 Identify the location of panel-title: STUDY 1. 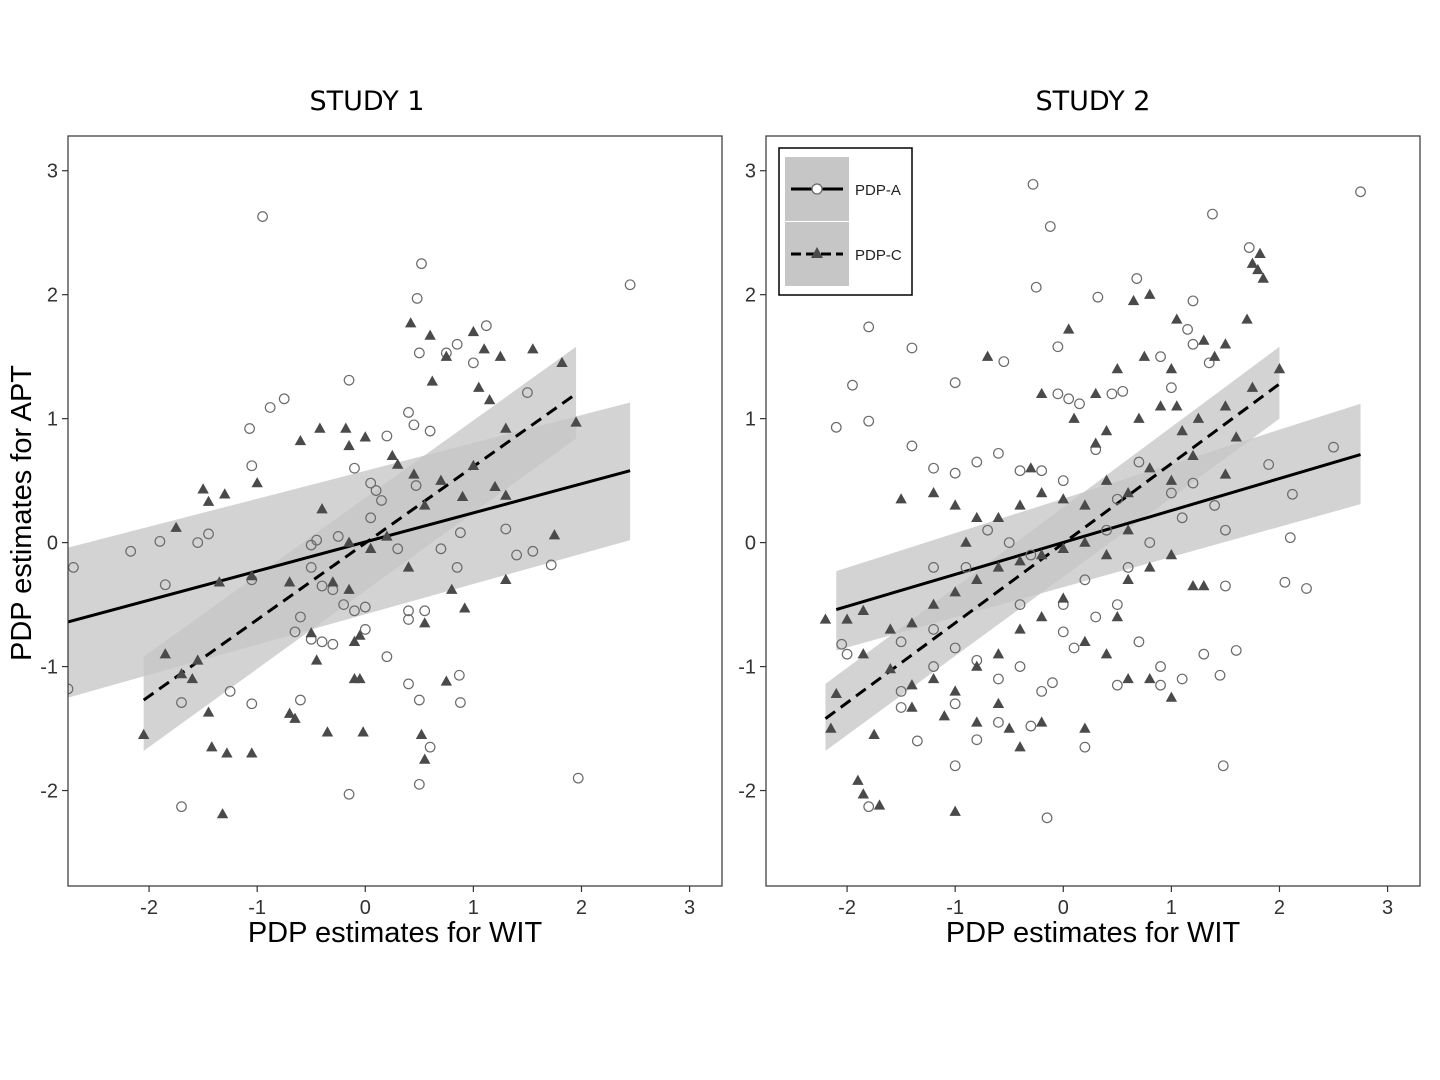
(367, 101).